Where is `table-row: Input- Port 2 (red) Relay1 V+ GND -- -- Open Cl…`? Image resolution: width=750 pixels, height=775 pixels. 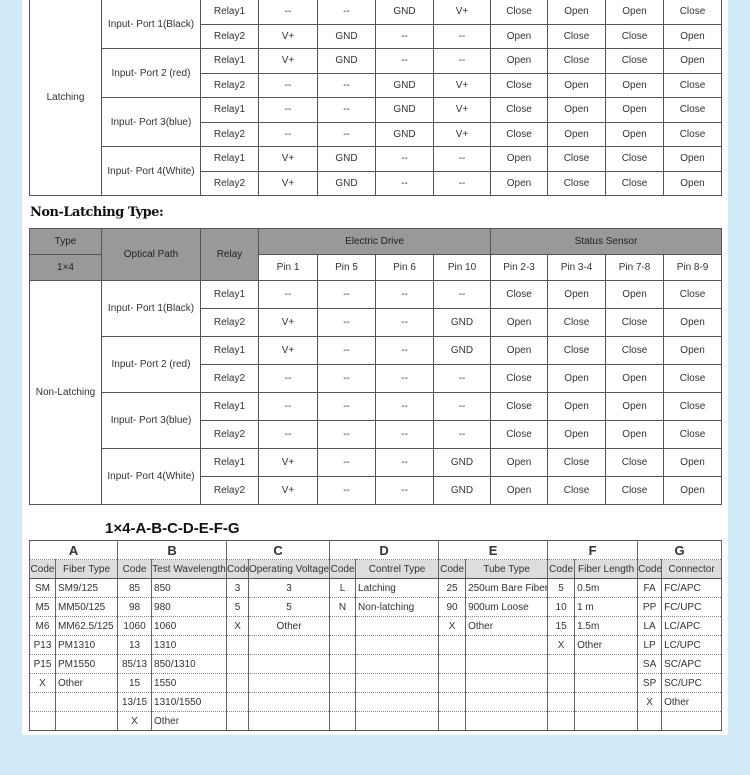
table-row: Input- Port 2 (red) Relay1 V+ GND -- -- Open Cl… is located at coordinates (376, 73).